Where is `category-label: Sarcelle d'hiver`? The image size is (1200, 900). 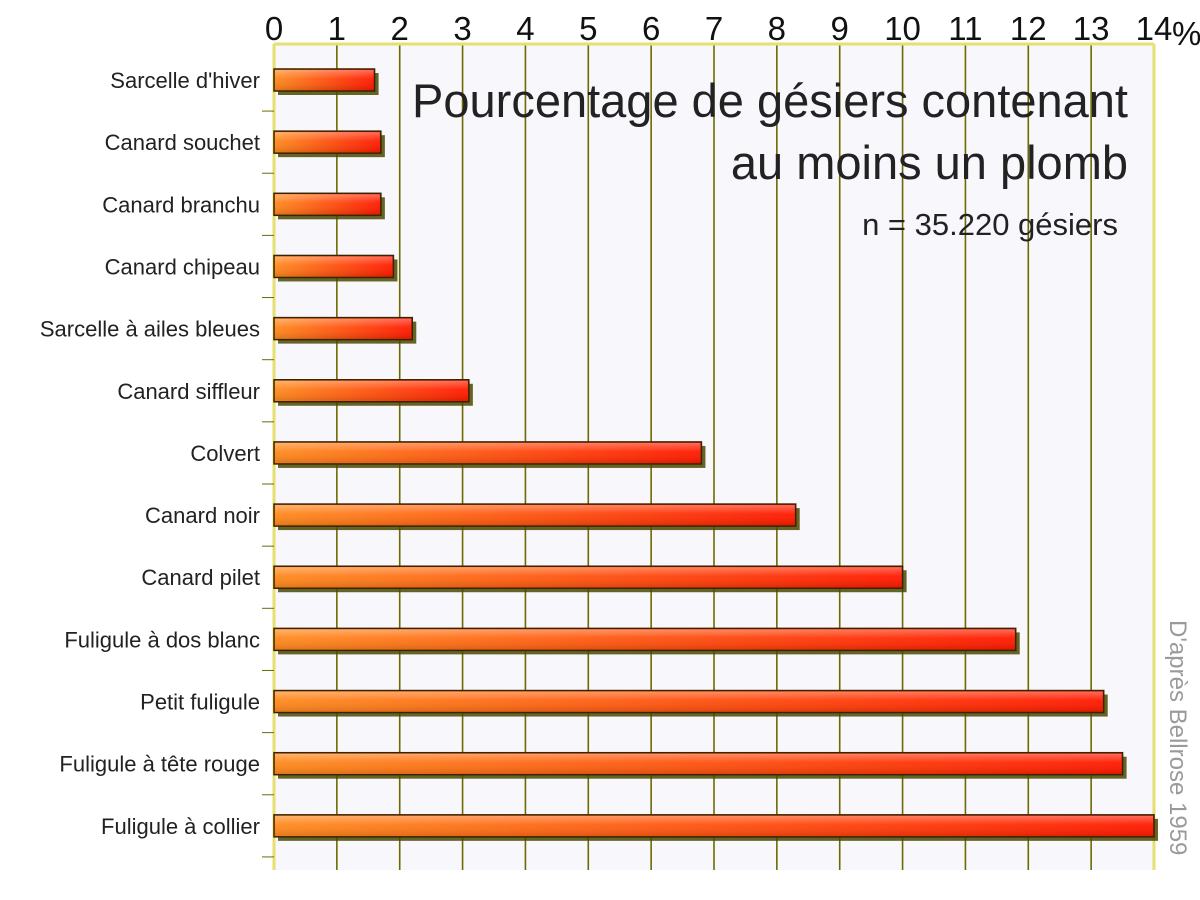
category-label: Sarcelle d'hiver is located at coordinates (185, 80).